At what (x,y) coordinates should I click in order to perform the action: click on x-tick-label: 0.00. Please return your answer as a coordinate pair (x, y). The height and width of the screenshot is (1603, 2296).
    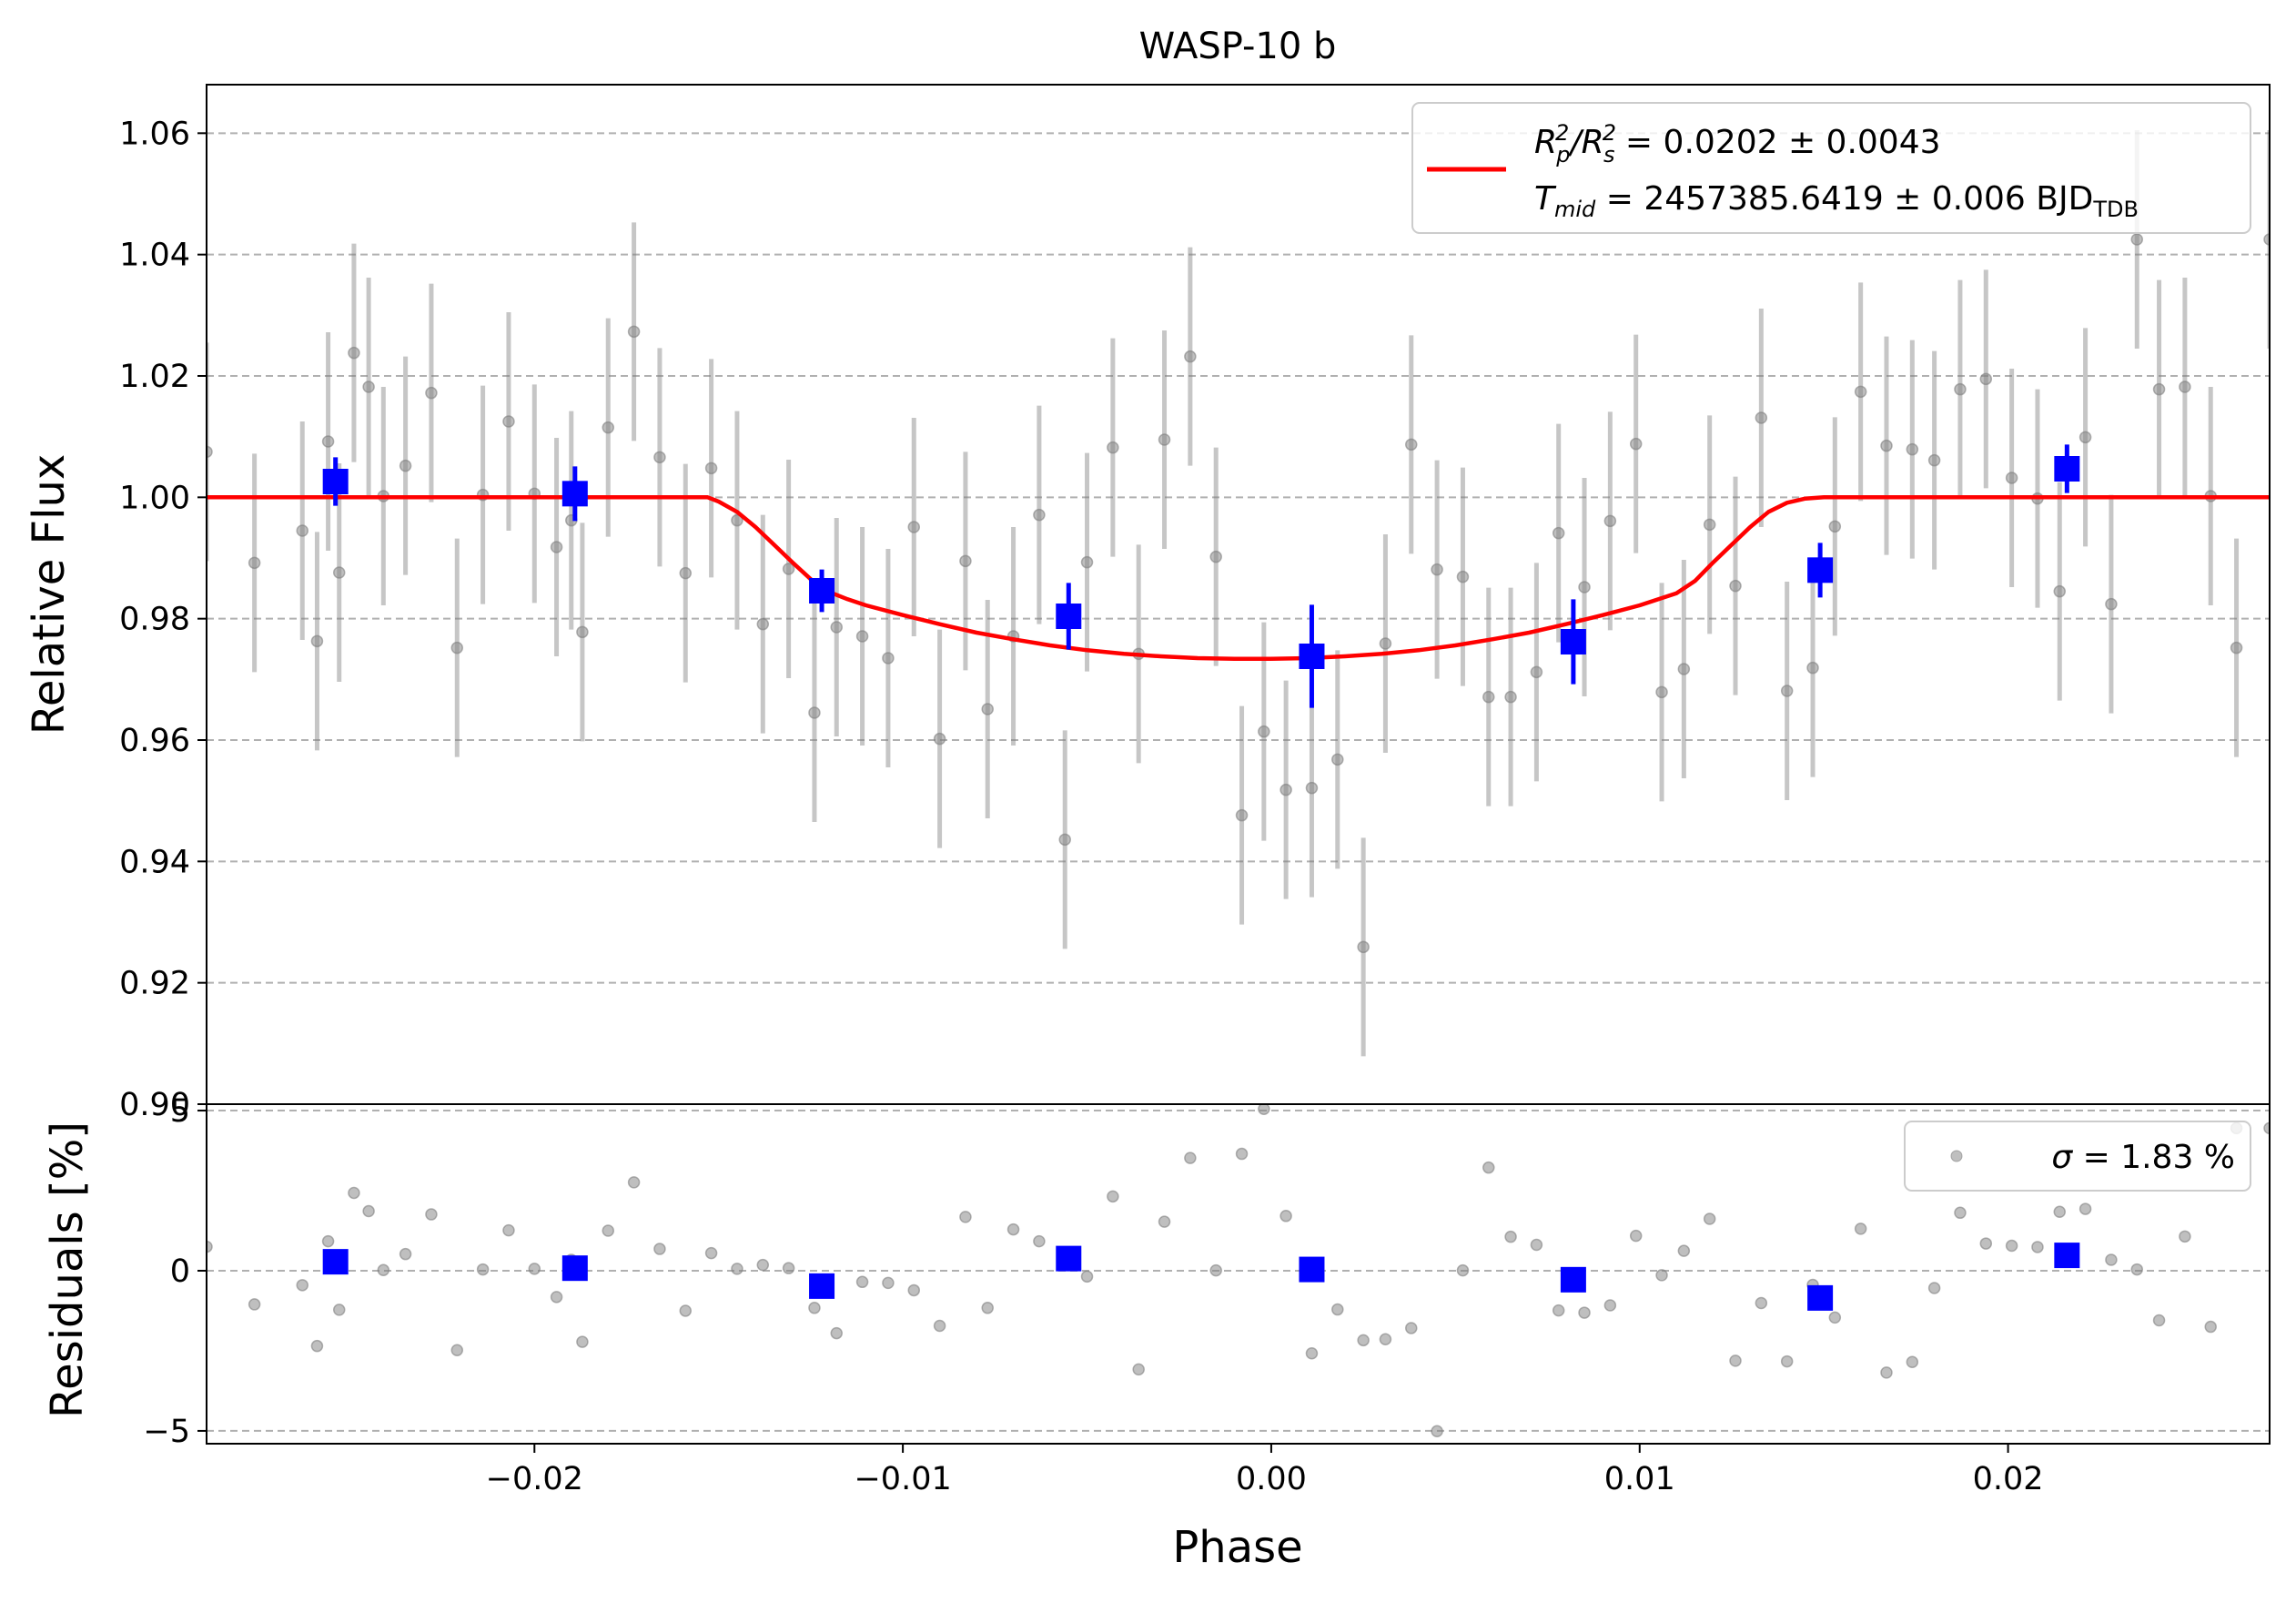
    Looking at the image, I should click on (1272, 1479).